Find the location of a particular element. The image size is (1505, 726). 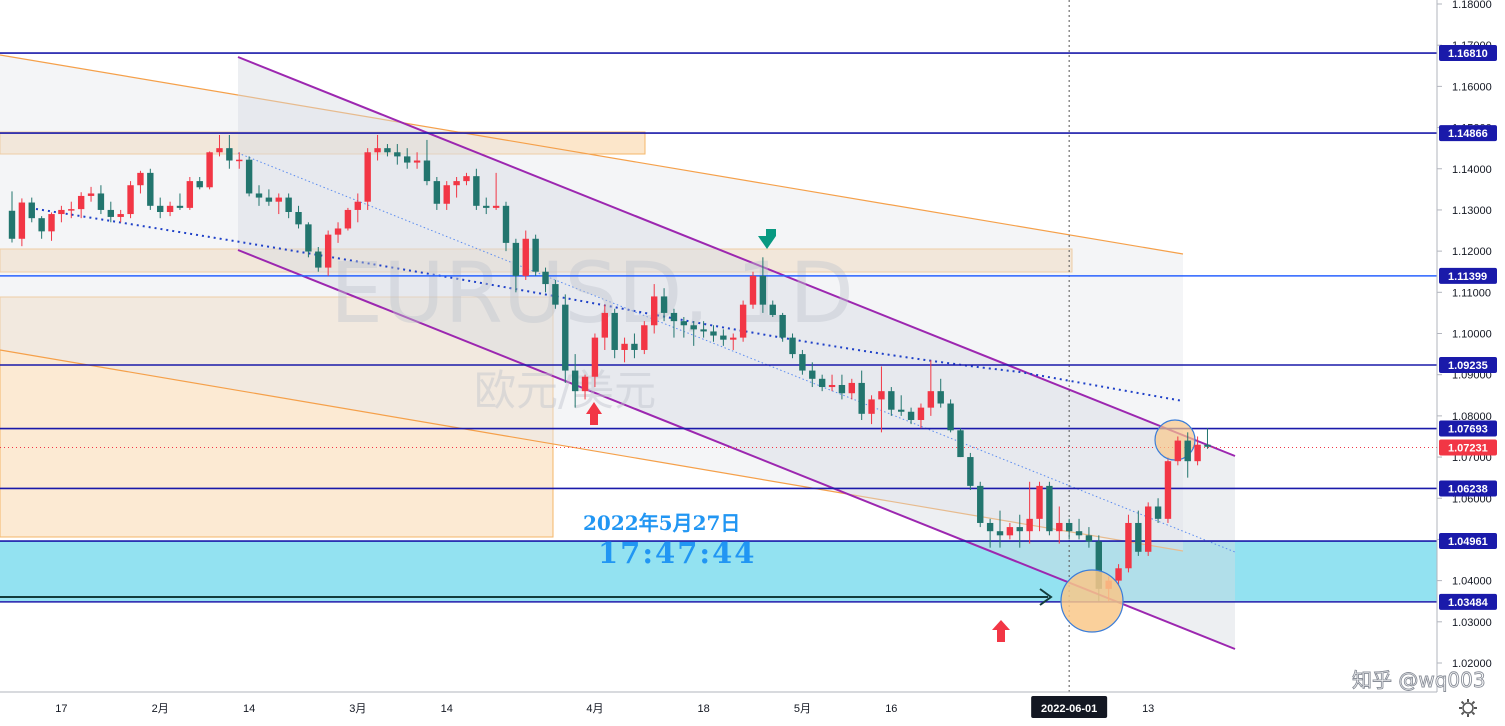

demand-zone-large is located at coordinates (277, 417).